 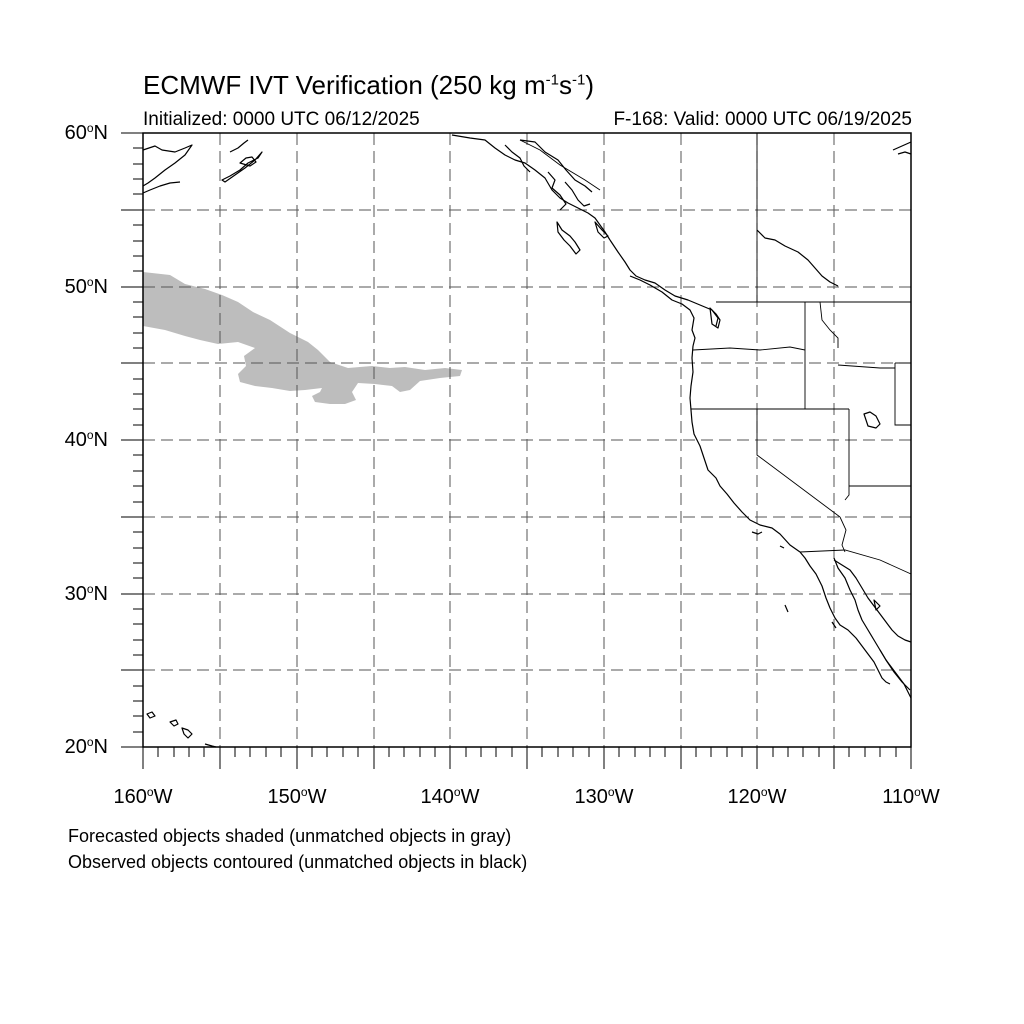 I want to click on lon-label-130w: 130oW, so click(x=604, y=796).